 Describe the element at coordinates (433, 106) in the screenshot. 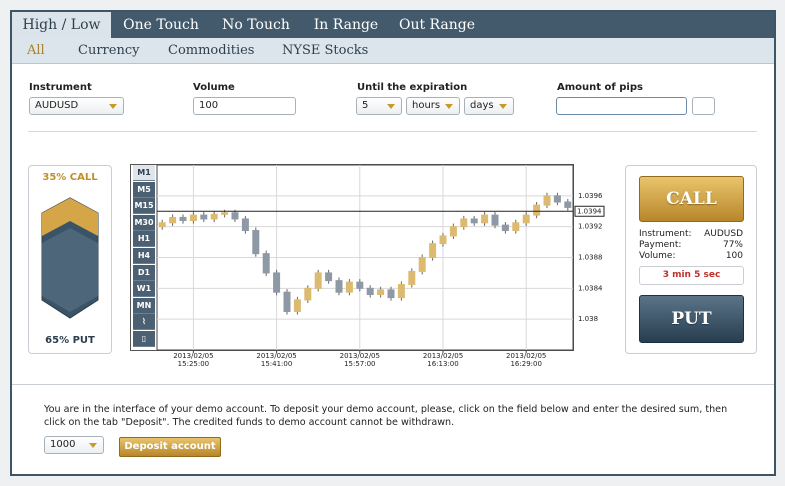

I see `unit-select: hours` at that location.